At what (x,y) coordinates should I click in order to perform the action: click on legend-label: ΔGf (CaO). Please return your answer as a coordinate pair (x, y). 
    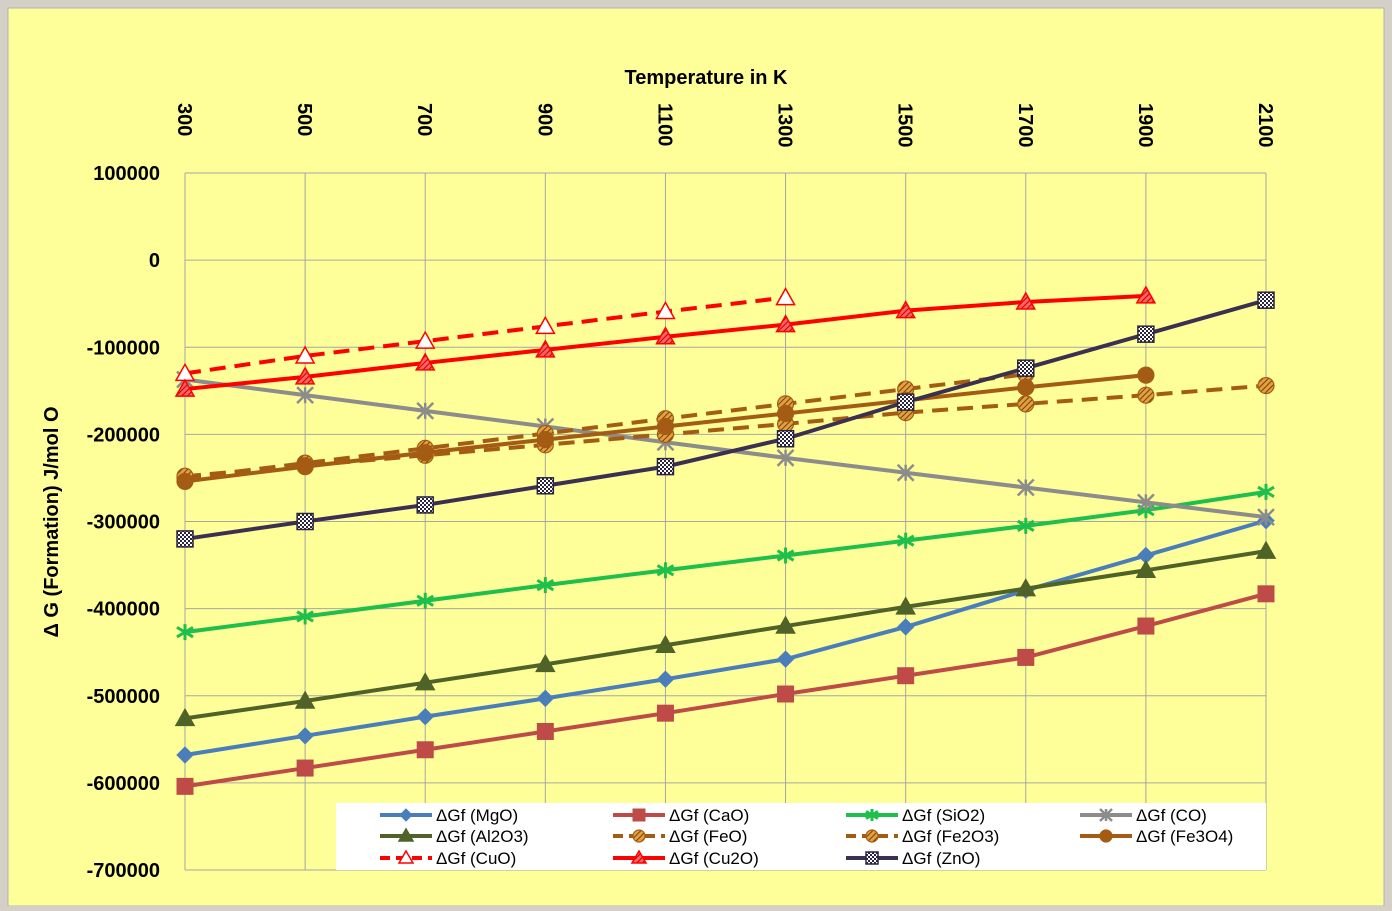
    Looking at the image, I should click on (709, 815).